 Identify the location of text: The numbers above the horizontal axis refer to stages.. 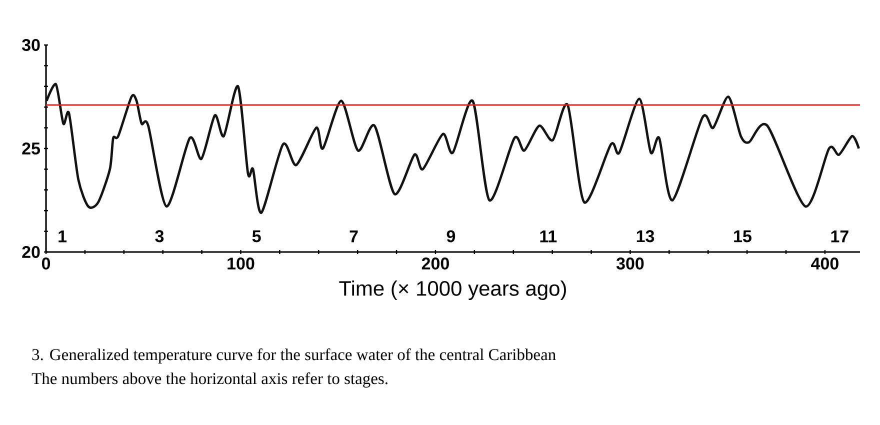
(210, 380).